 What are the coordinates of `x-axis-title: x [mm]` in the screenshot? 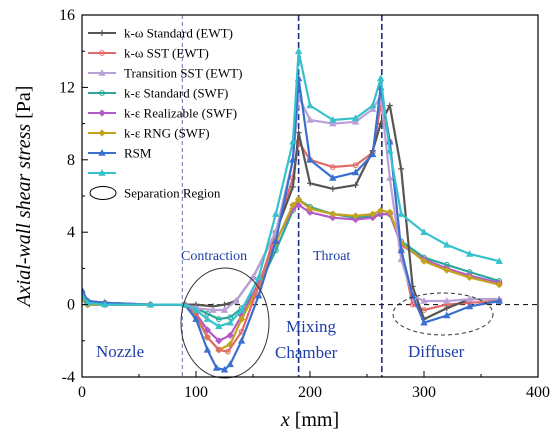 It's located at (309, 420).